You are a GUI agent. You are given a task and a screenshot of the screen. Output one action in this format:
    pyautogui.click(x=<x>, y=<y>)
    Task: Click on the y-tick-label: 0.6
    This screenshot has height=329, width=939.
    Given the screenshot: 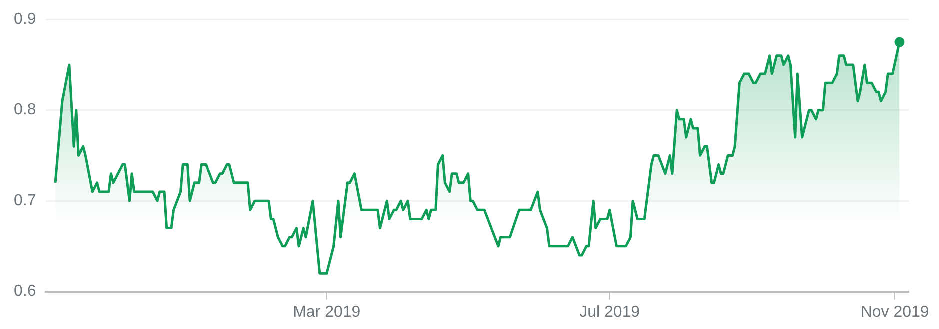 What is the action you would take?
    pyautogui.click(x=25, y=291)
    